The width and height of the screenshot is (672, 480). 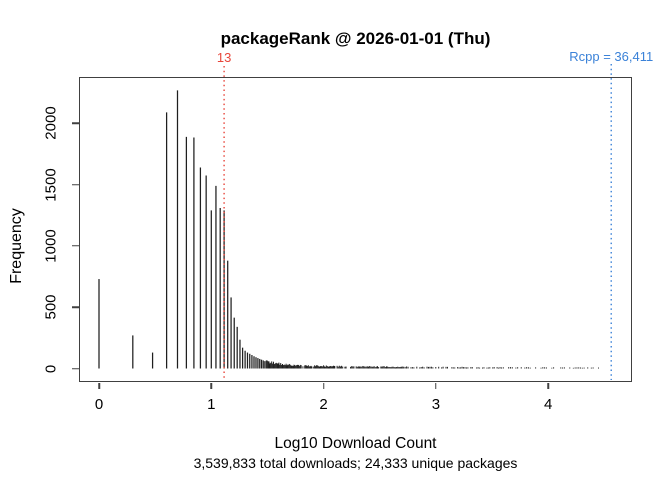 I want to click on x-axis-tick-label: 2, so click(x=323, y=404).